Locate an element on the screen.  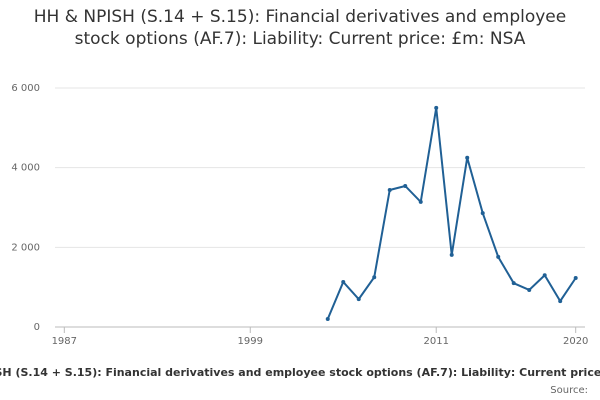
y-tick-label: 6 000 is located at coordinates (25, 88).